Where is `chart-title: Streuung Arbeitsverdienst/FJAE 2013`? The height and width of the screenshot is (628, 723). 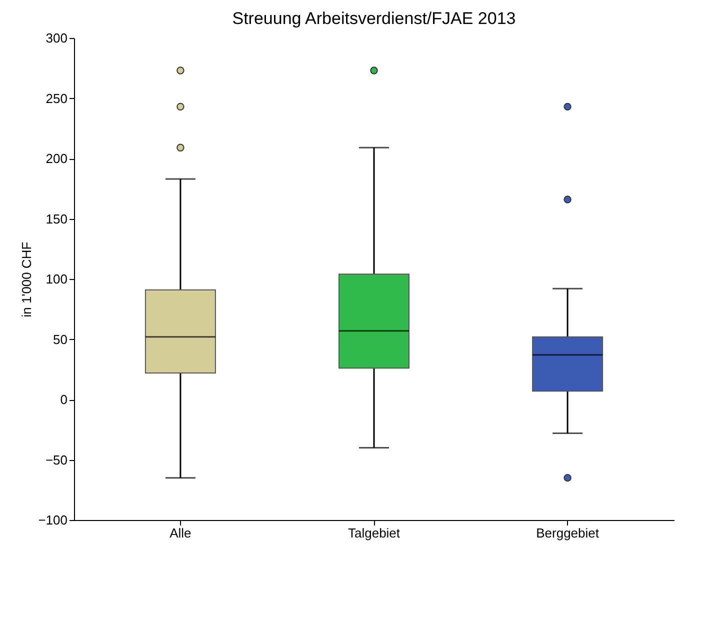 chart-title: Streuung Arbeitsverdienst/FJAE 2013 is located at coordinates (374, 18).